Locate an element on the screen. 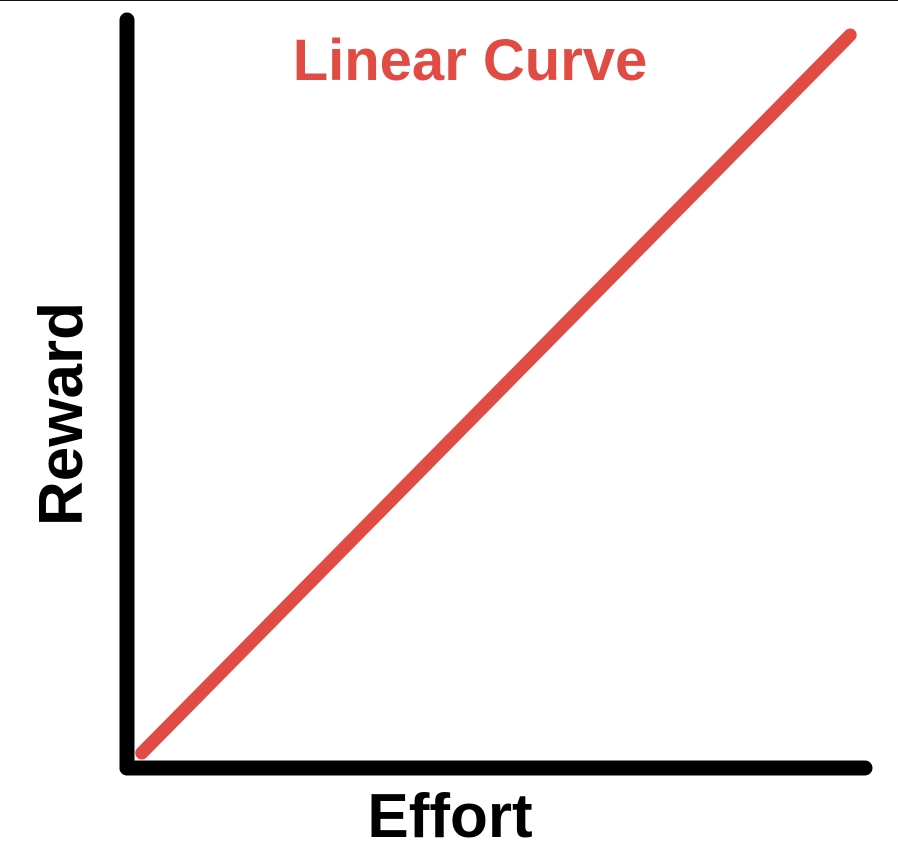  x-axis-label: Effort is located at coordinates (450, 816).